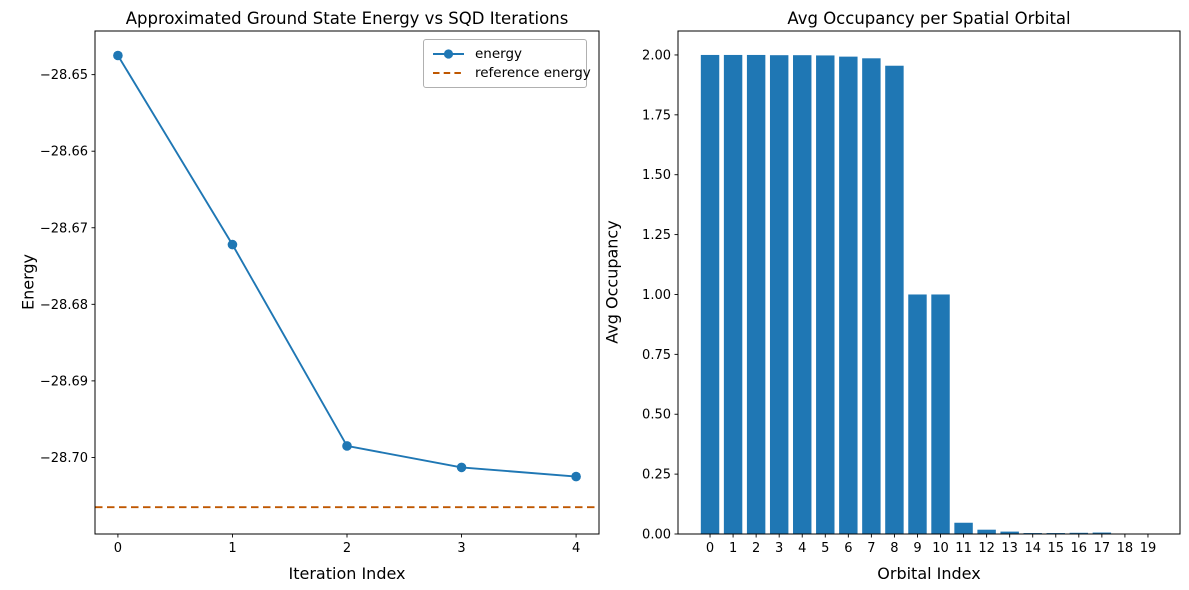 Image resolution: width=1189 pixels, height=590 pixels. What do you see at coordinates (448, 53) in the screenshot?
I see `energy-line-marker-icon` at bounding box center [448, 53].